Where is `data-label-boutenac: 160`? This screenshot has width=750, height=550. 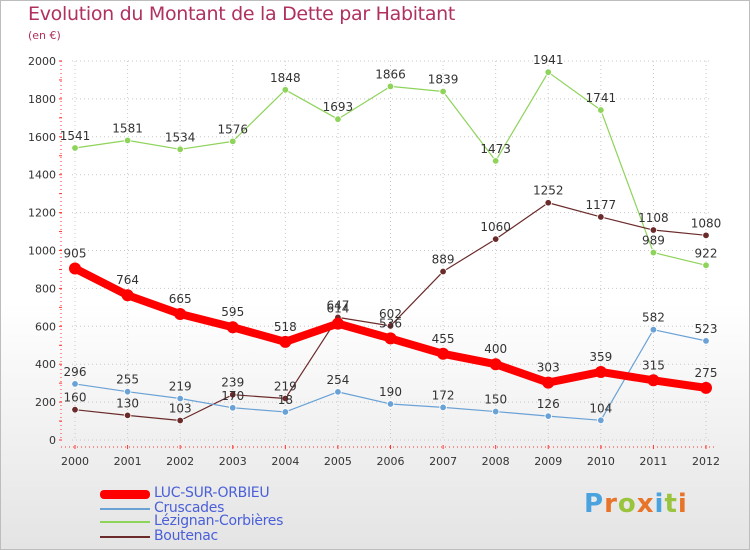 data-label-boutenac: 160 is located at coordinates (75, 398).